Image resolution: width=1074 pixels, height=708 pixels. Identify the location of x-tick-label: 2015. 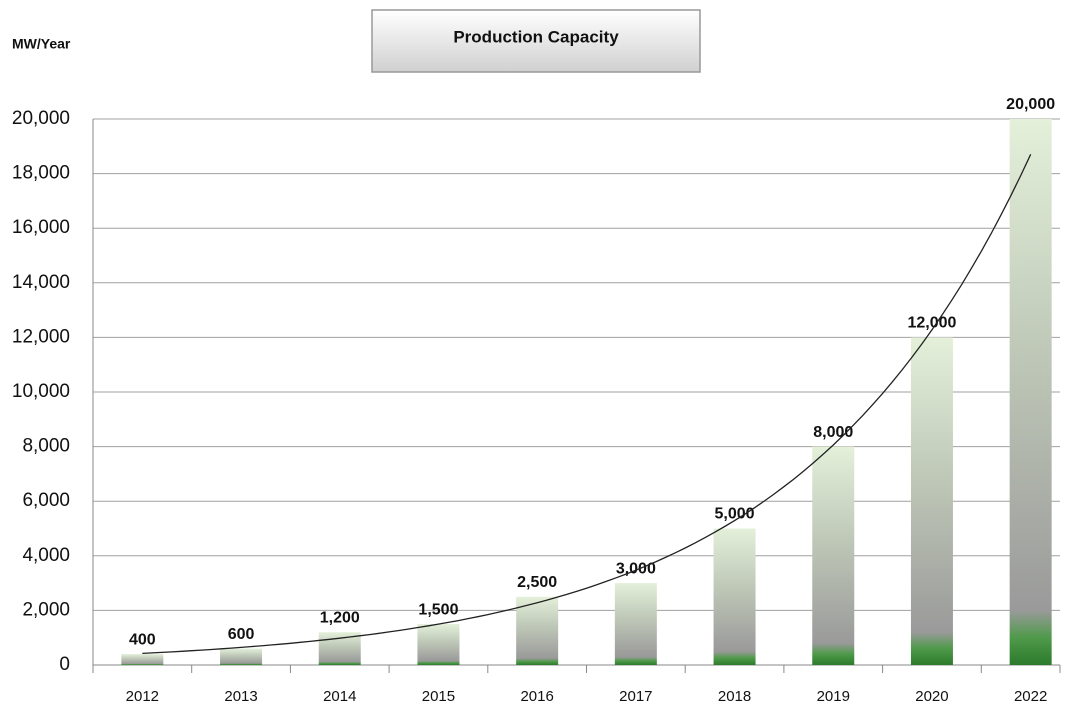
(438, 696).